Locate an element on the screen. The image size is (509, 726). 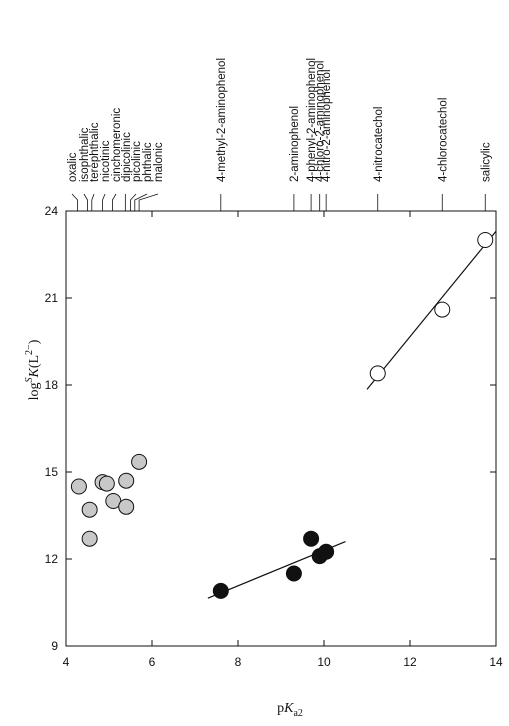
x-tick-label: 12 is located at coordinates (410, 662).